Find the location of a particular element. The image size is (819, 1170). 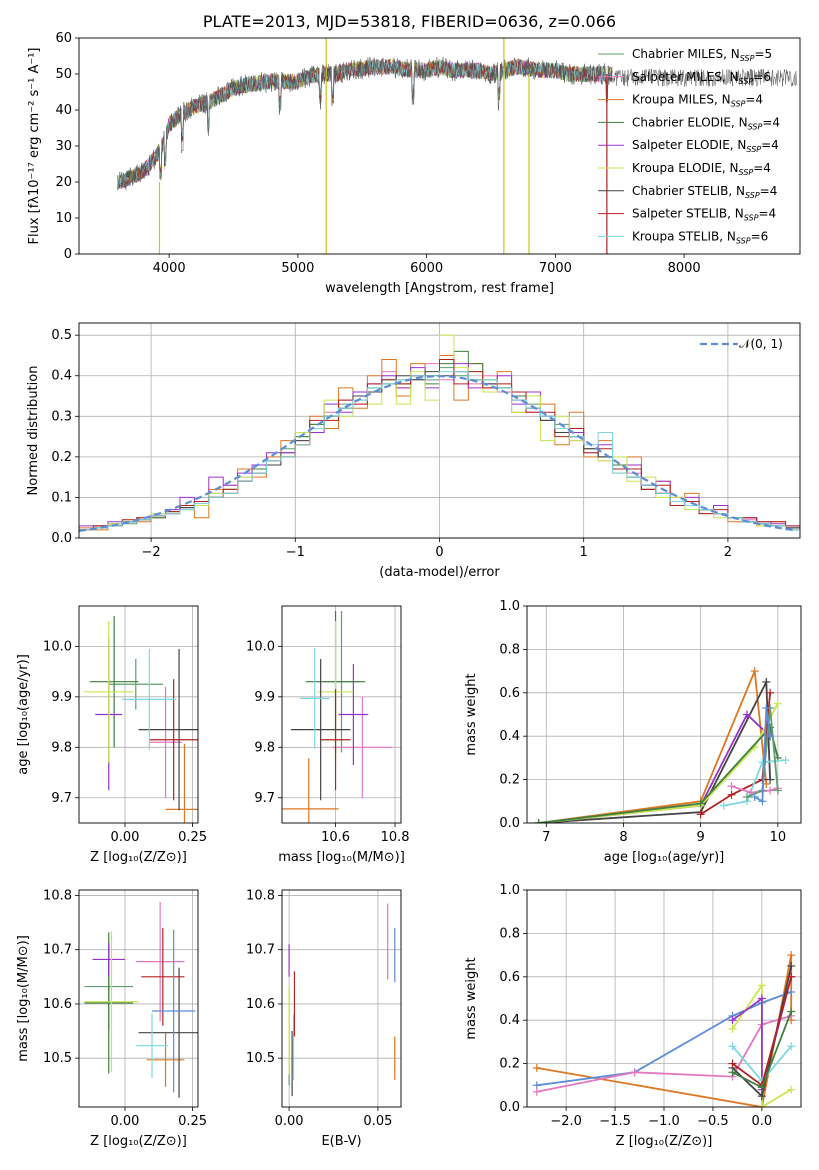

x-tick-label: 5000 is located at coordinates (297, 268).